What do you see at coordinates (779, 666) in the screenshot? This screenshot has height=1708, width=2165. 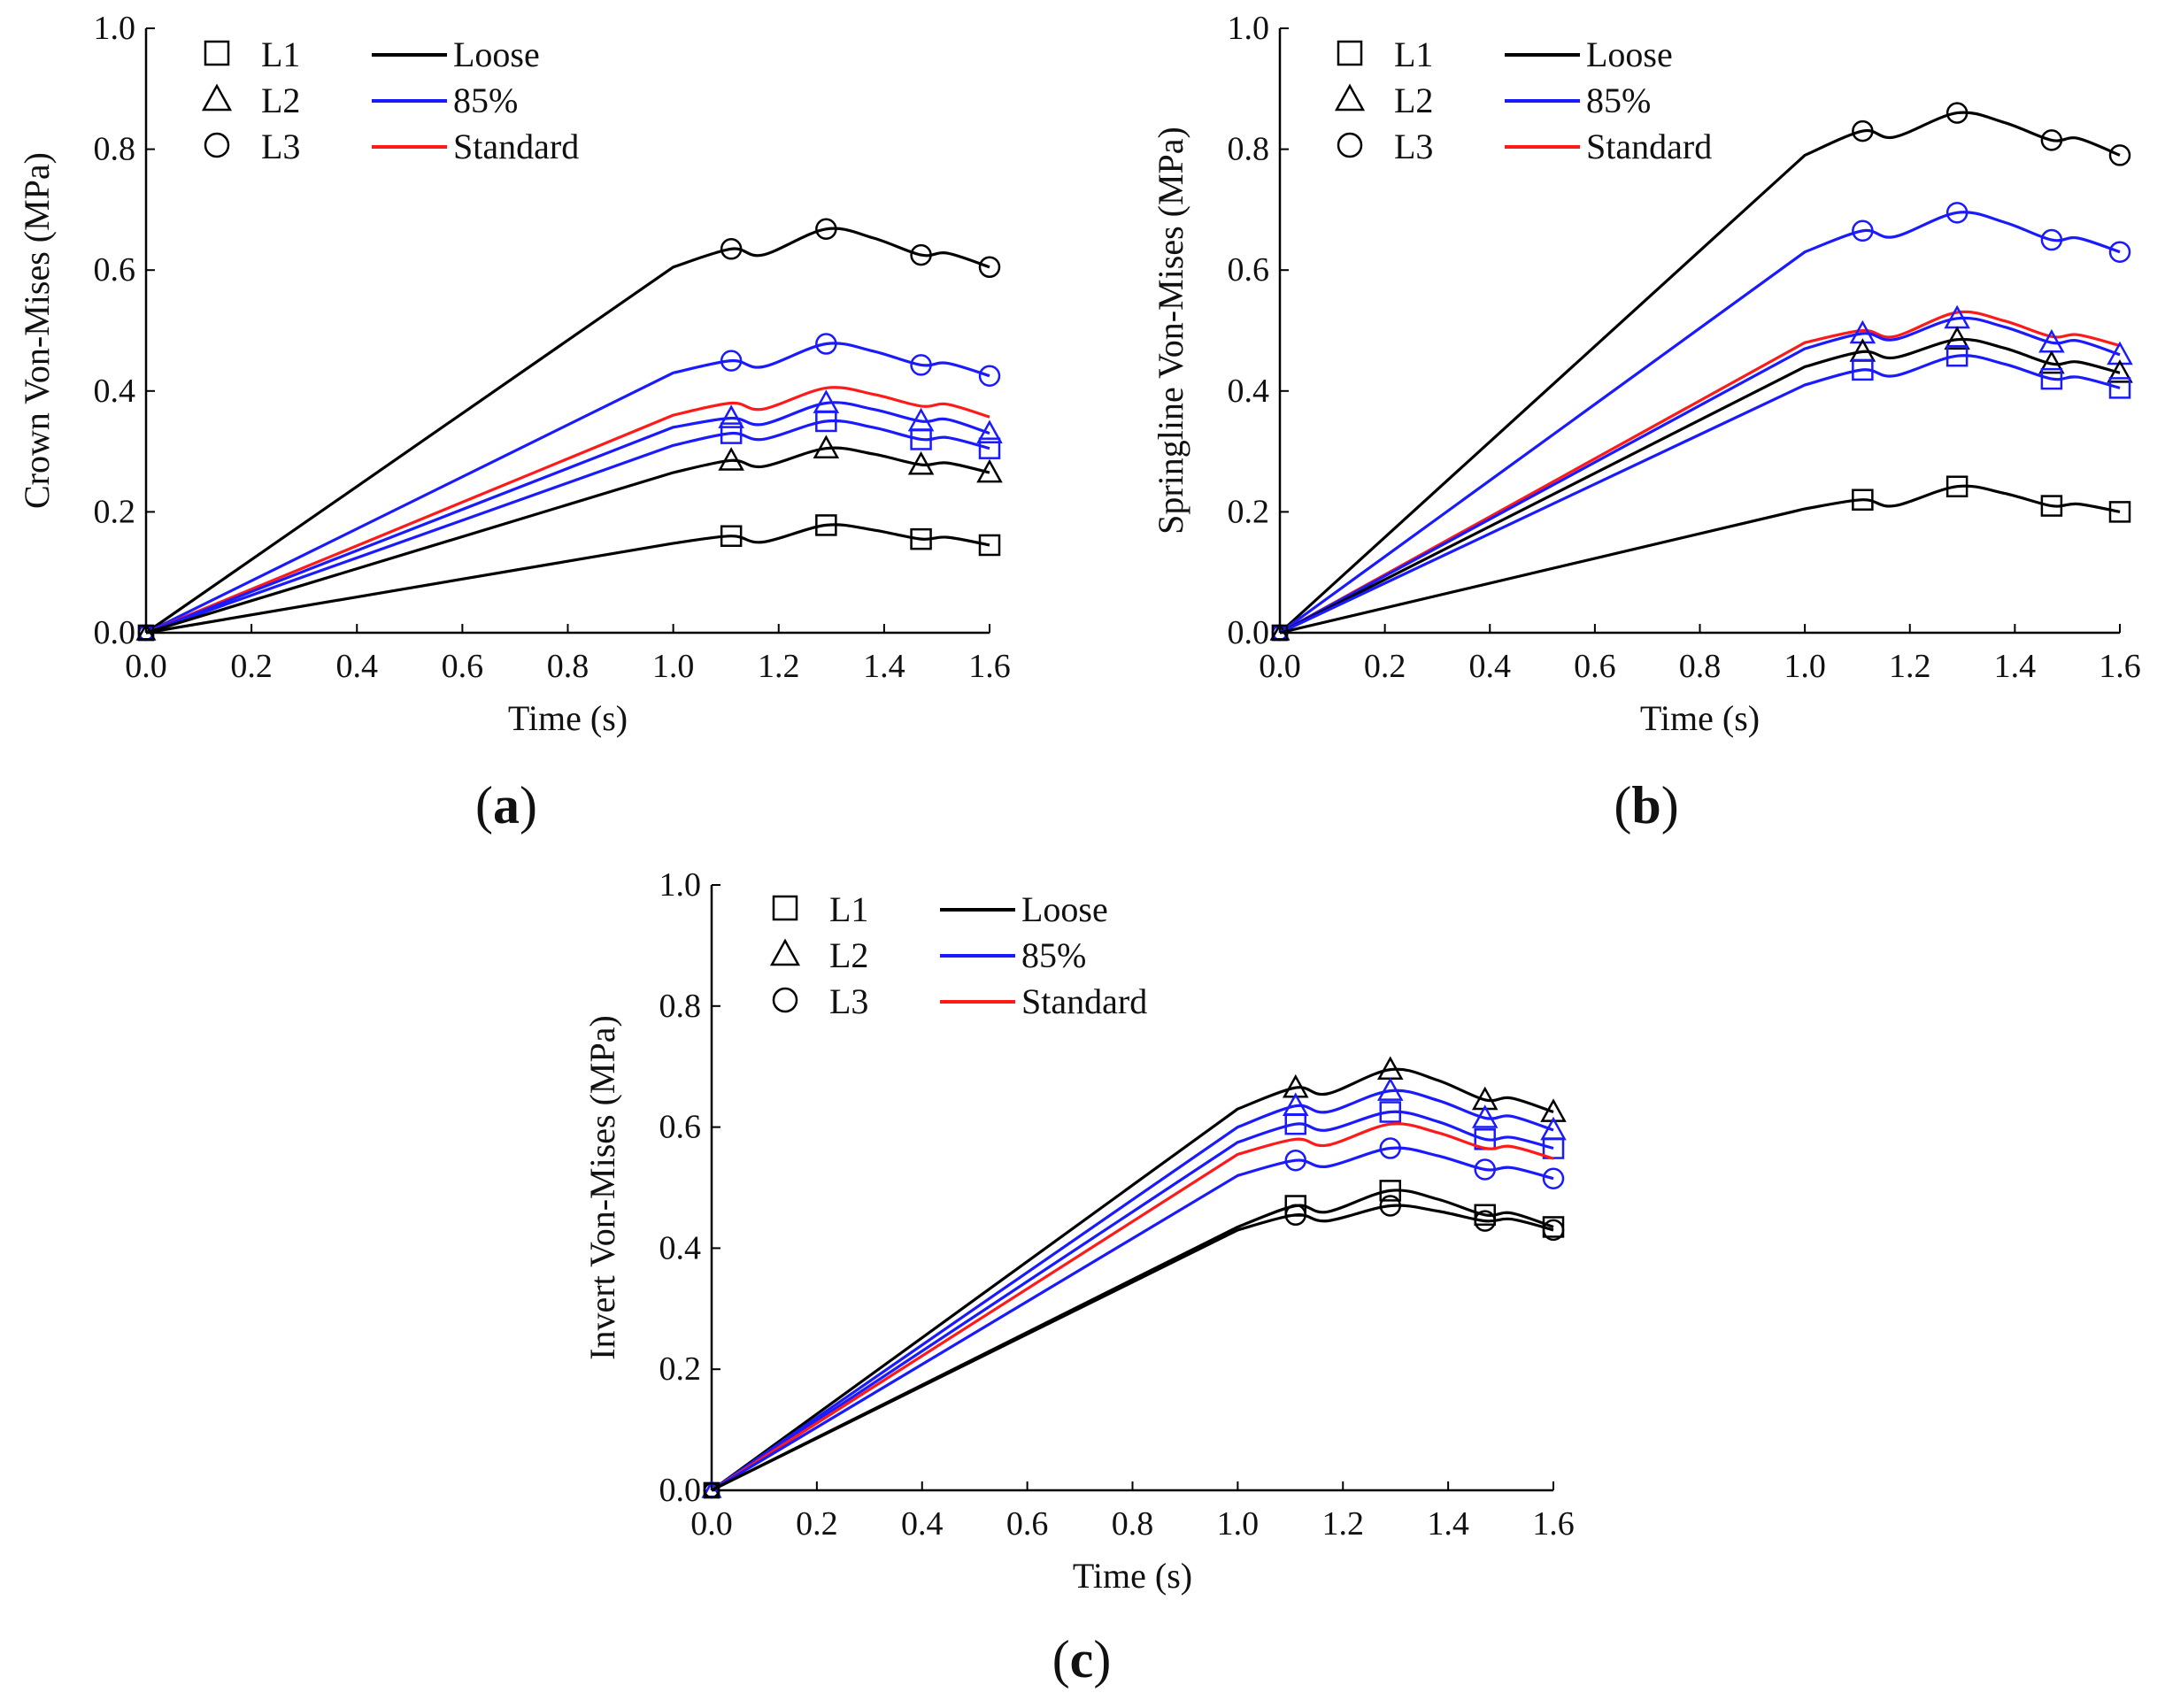 I see `x-tick-label: 1.2` at bounding box center [779, 666].